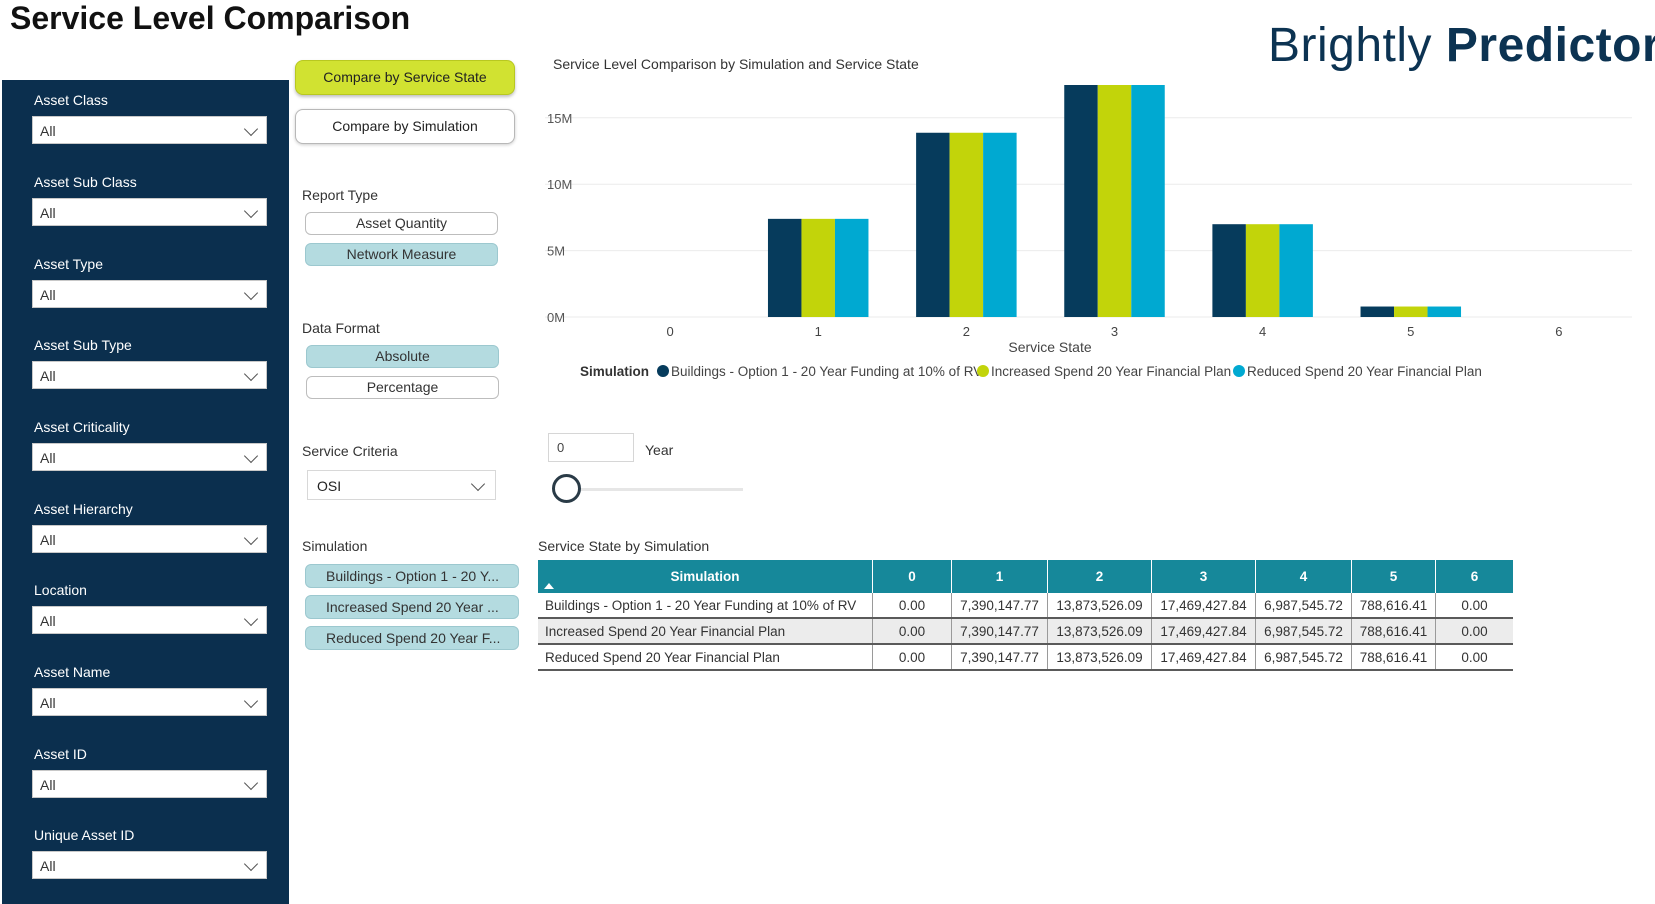 The image size is (1655, 904). What do you see at coordinates (149, 130) in the screenshot?
I see `asset-class-dropdown: All` at bounding box center [149, 130].